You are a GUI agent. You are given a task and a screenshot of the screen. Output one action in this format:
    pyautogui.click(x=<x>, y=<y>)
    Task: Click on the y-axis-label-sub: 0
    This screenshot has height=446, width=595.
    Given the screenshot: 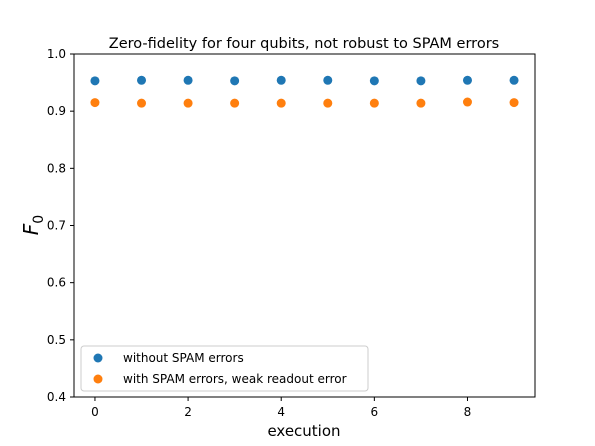 What is the action you would take?
    pyautogui.click(x=39, y=219)
    